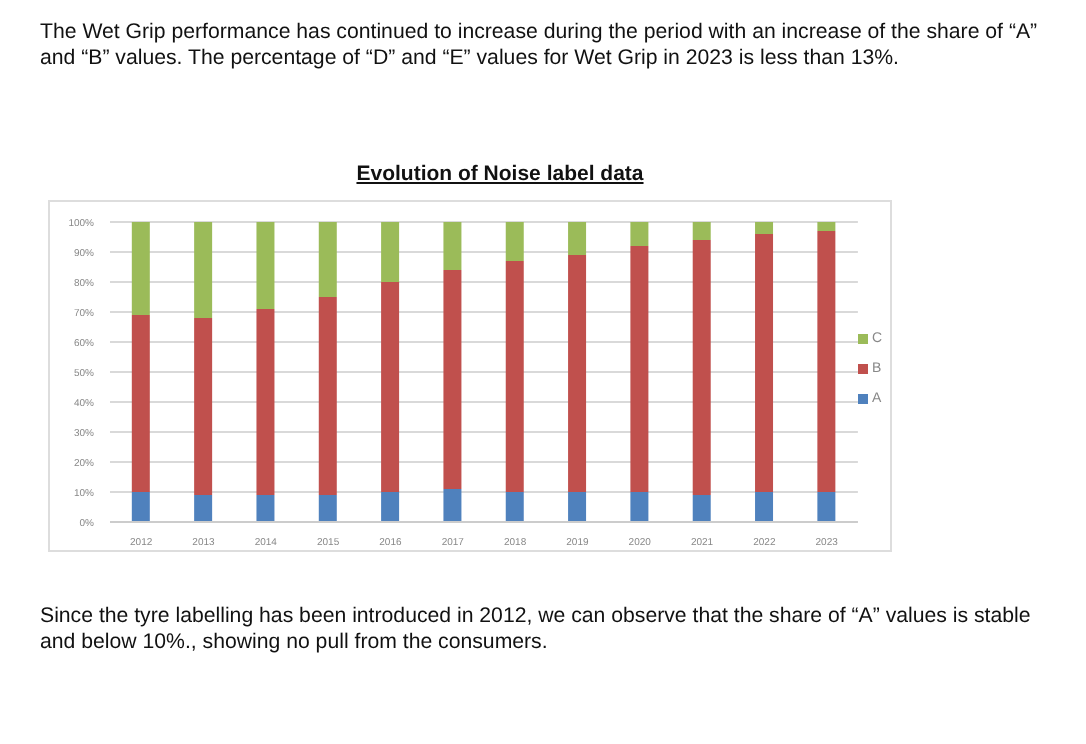 The image size is (1086, 744). What do you see at coordinates (540, 46) in the screenshot?
I see `text: The Wet Grip performance has continued to increase during the period with an increase of the share of “A” and “B” values. The percentage of “D” and “E” values for Wet Grip in 2023 is less than 13%.` at bounding box center [540, 46].